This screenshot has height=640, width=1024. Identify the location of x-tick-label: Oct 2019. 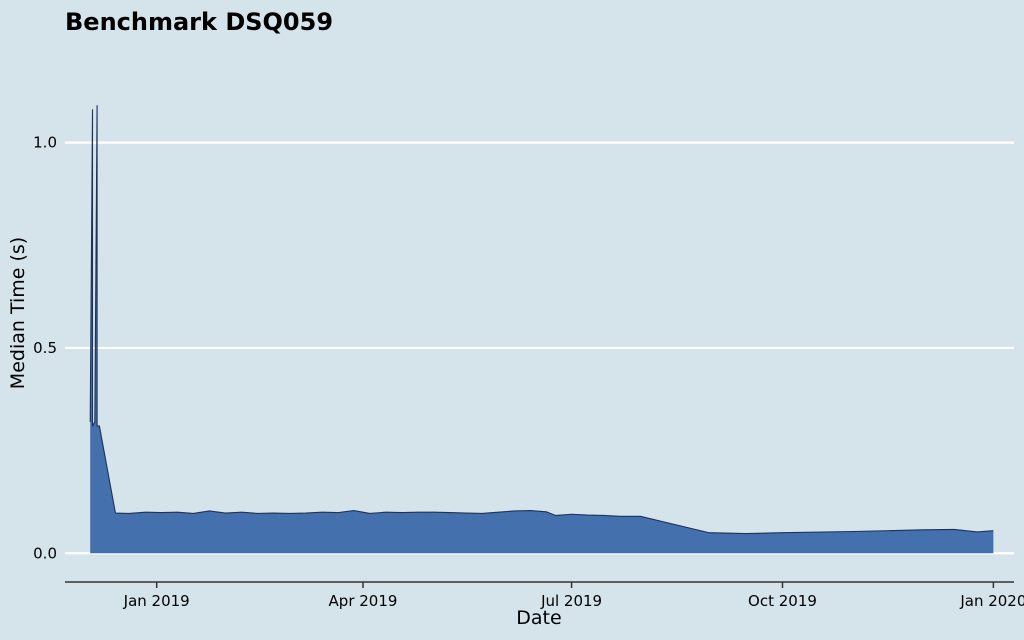
(782, 601).